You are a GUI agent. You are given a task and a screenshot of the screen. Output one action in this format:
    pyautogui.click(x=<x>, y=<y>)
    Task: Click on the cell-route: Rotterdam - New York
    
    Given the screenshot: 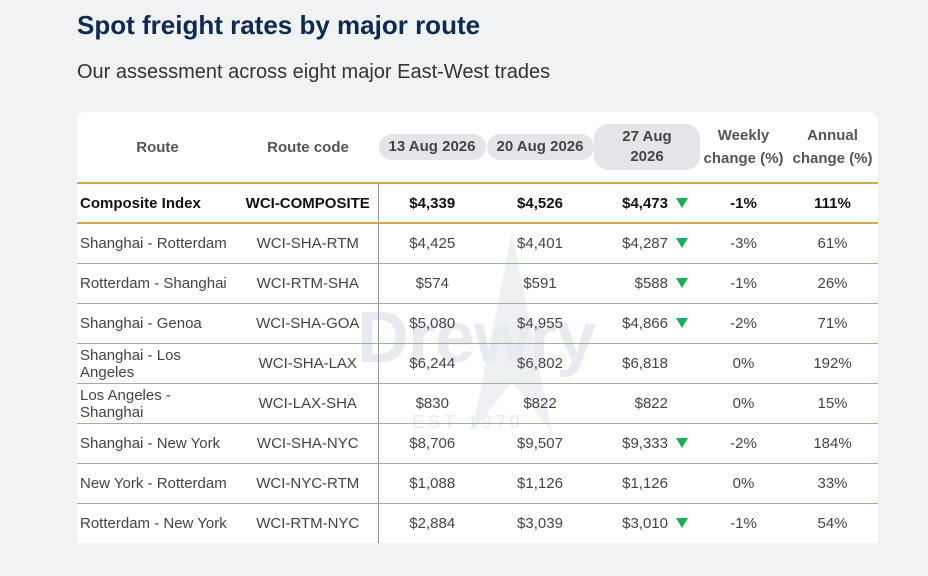 What is the action you would take?
    pyautogui.click(x=157, y=523)
    